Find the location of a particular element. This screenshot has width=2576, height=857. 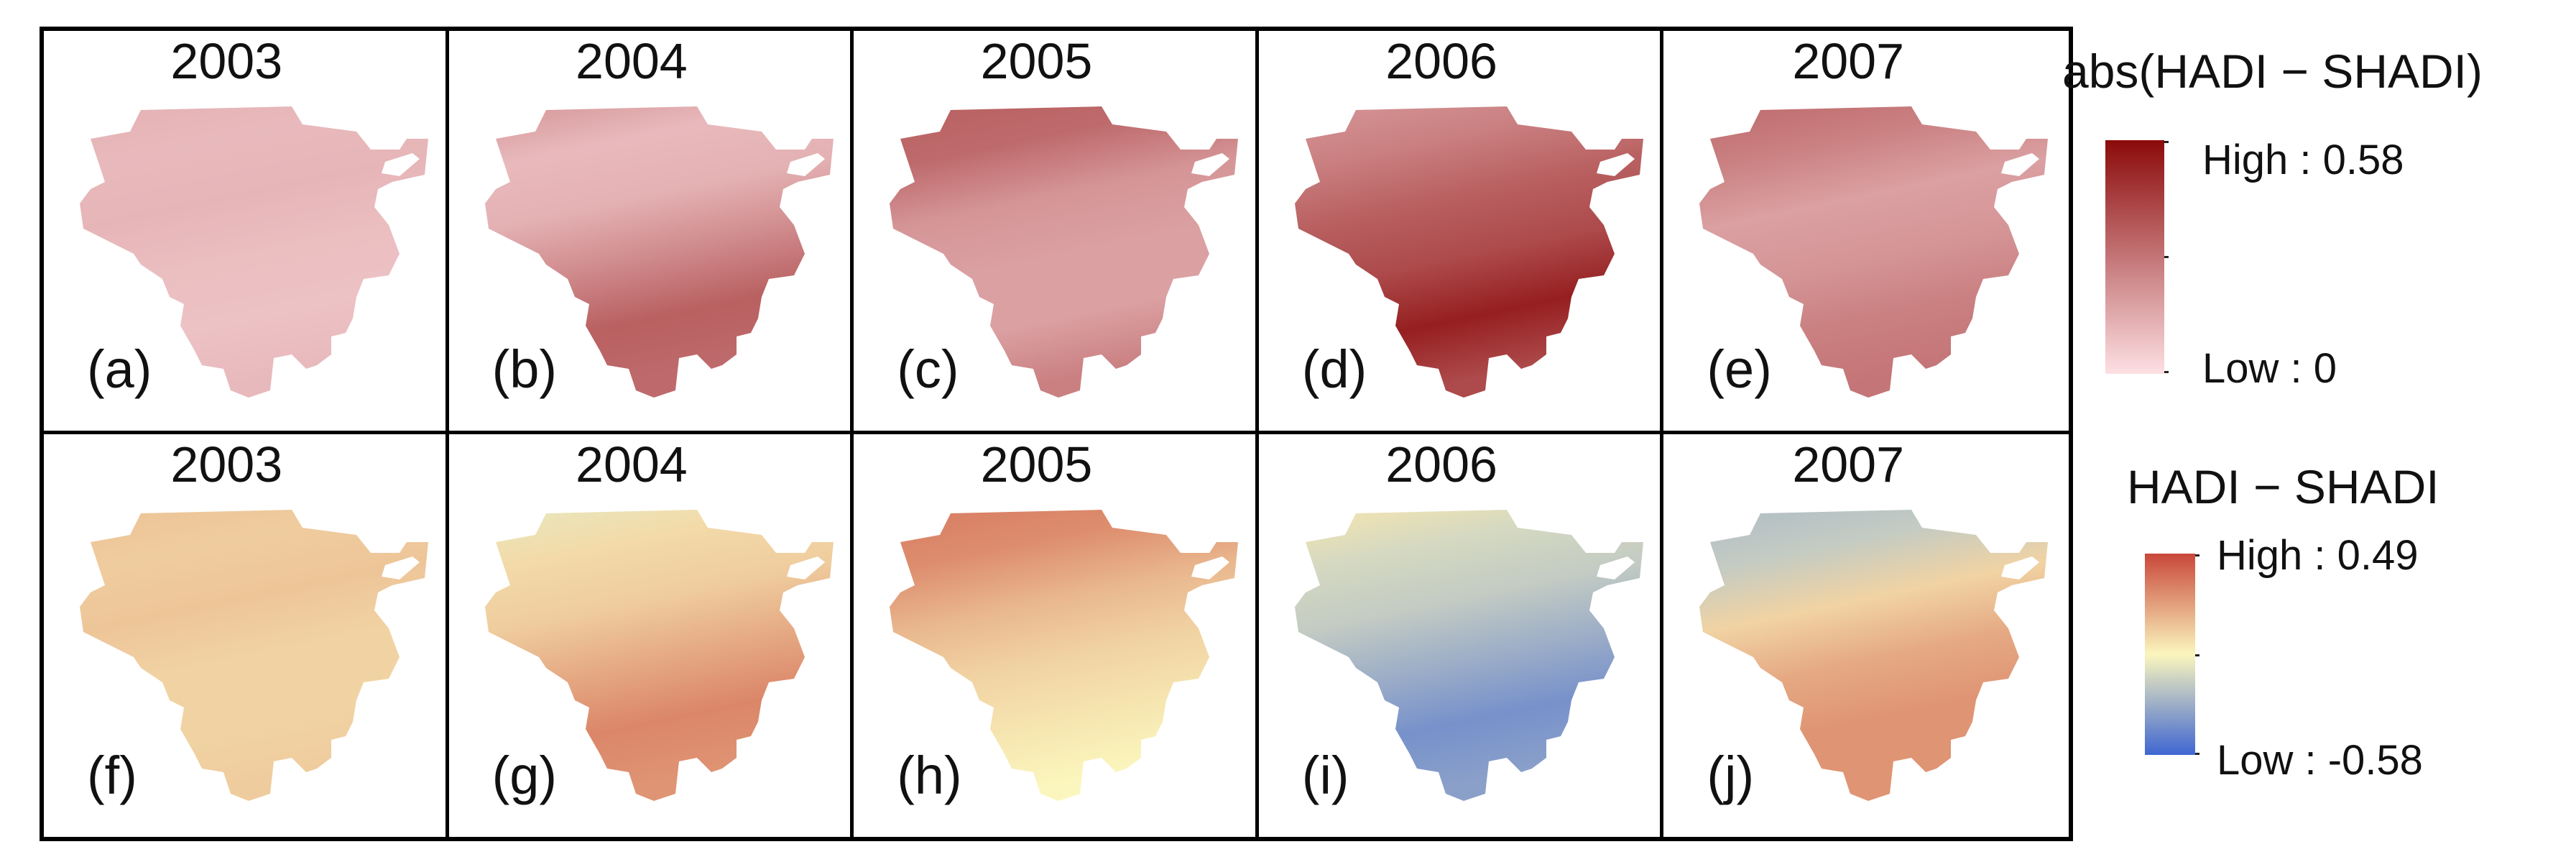

legend-diff-high-label: High : 0.49 is located at coordinates (2318, 555).